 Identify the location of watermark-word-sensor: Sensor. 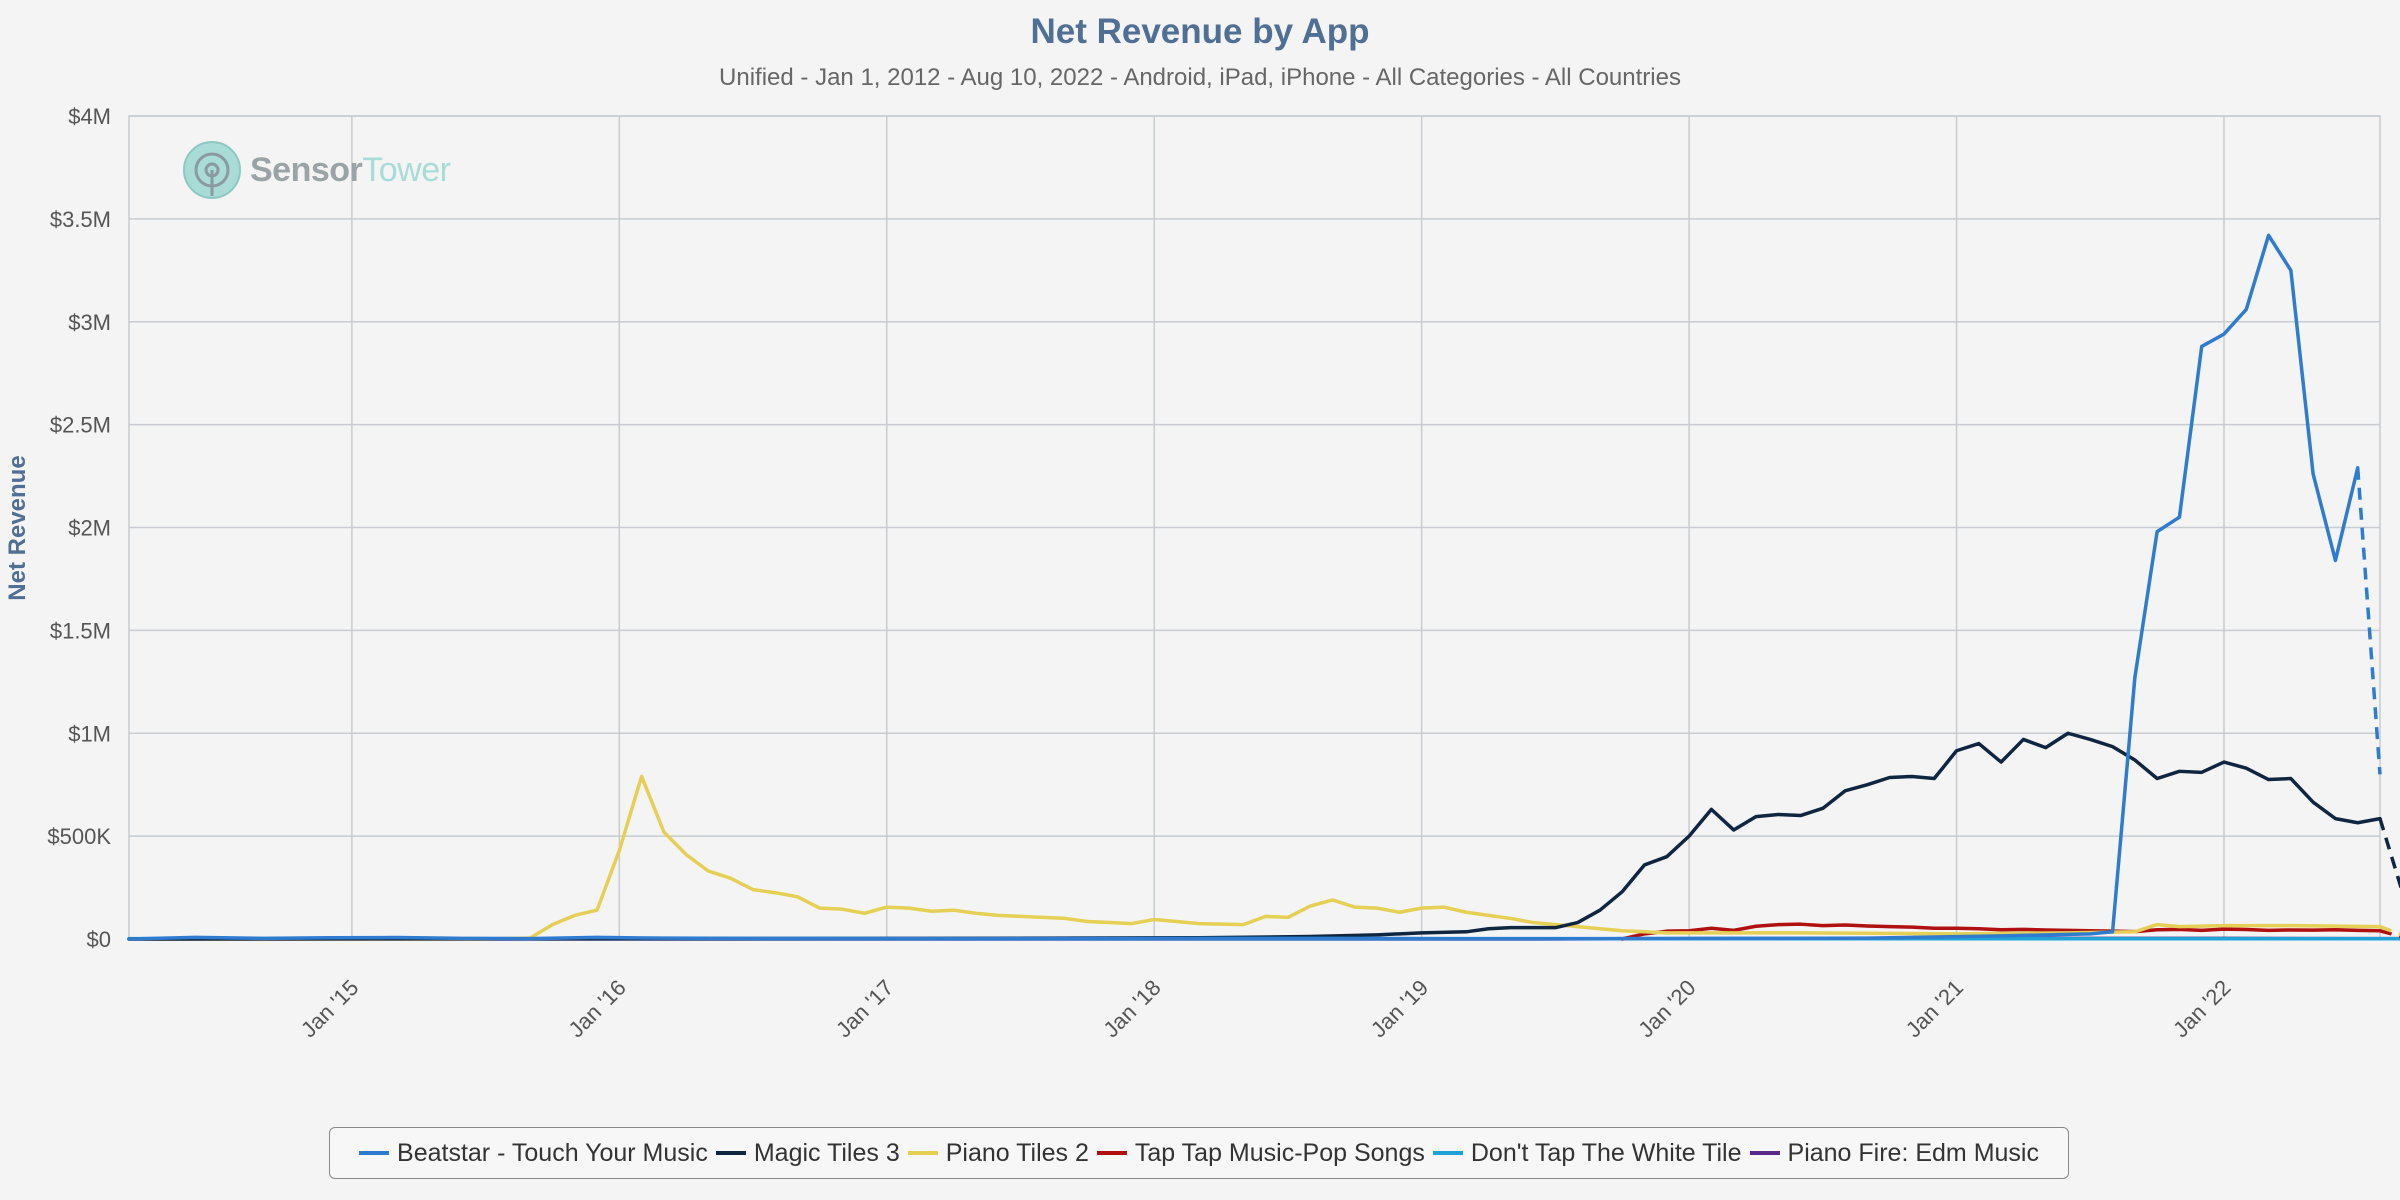
(306, 169).